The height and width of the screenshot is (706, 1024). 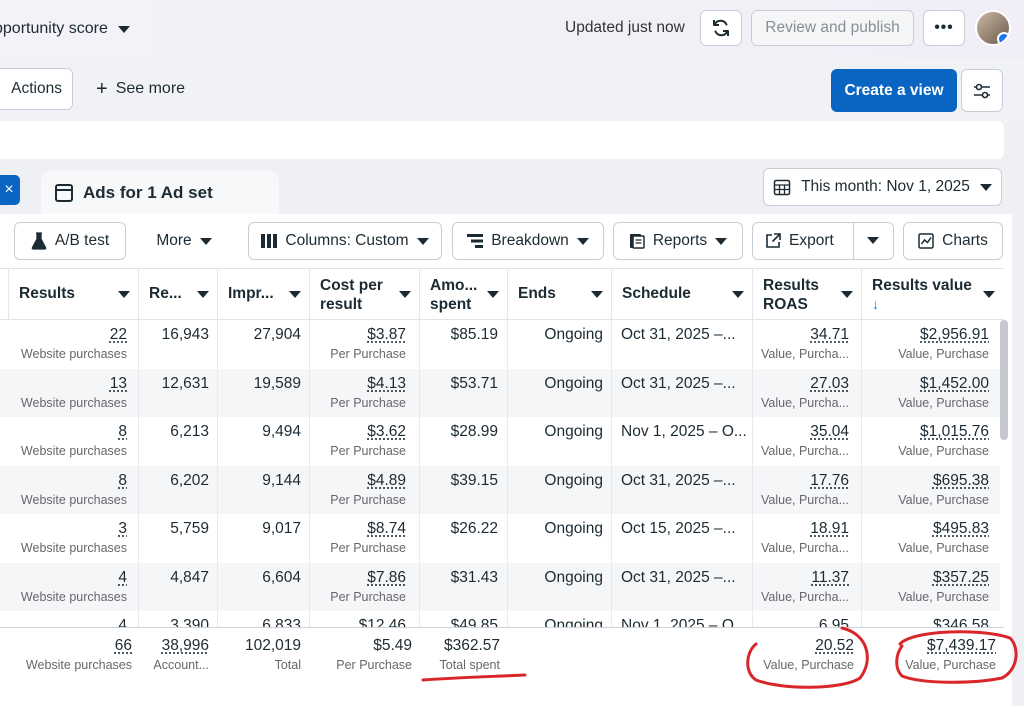 I want to click on cell-cpr: $4.13, so click(x=386, y=383).